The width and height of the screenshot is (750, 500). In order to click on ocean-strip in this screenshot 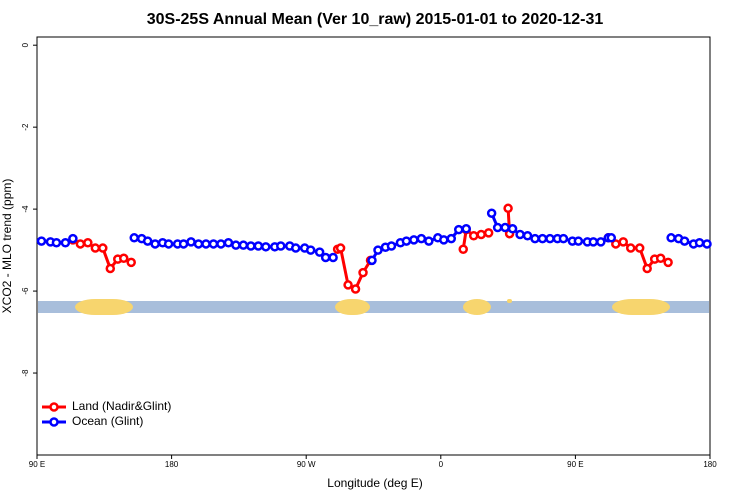, I will do `click(373, 307)`.